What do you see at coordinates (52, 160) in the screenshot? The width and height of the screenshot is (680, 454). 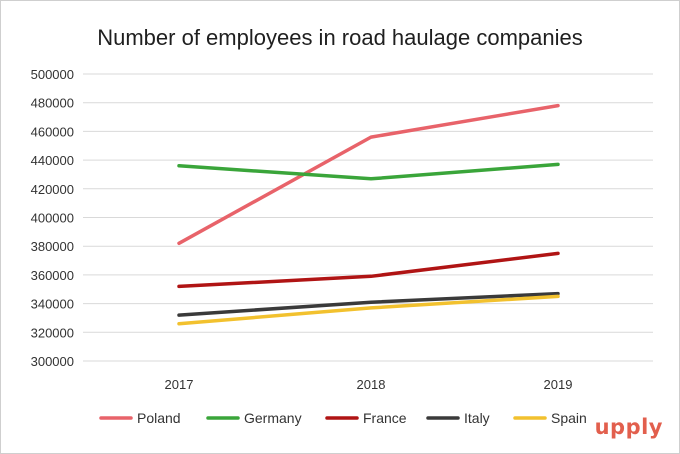 I see `y-tick-label: 440000` at bounding box center [52, 160].